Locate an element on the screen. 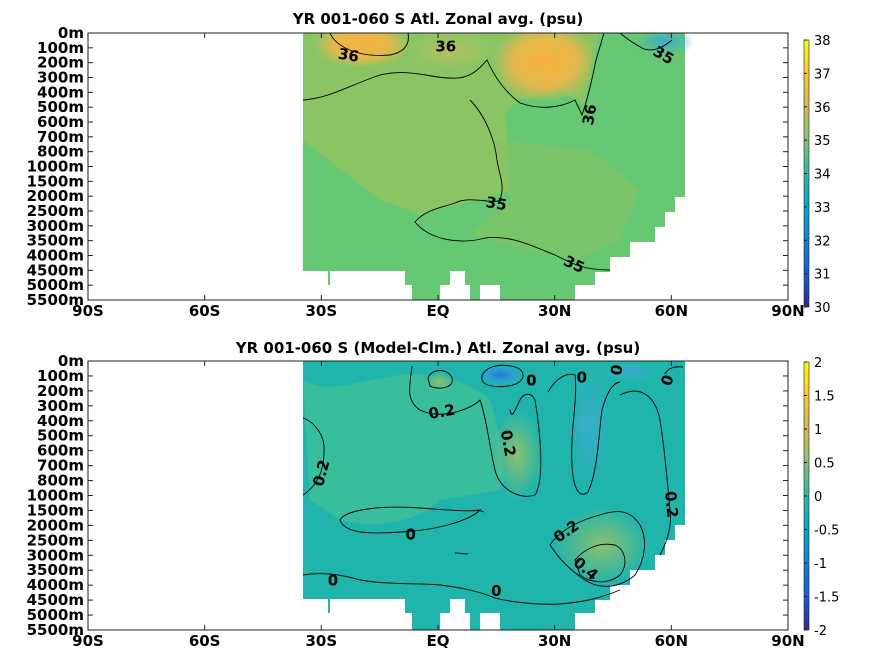  field-deep-warm is located at coordinates (555, 200).